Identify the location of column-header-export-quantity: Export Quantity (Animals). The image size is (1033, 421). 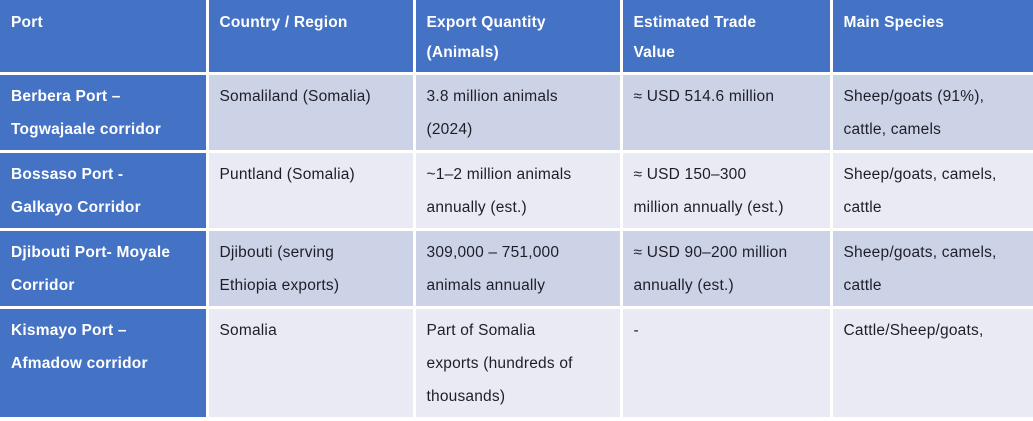
(517, 37).